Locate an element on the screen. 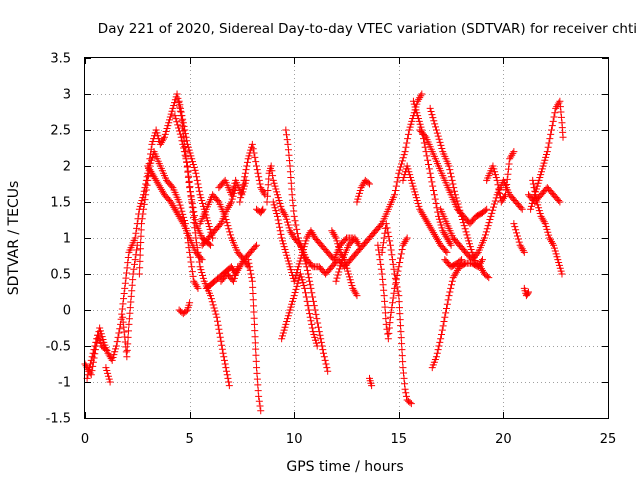 The width and height of the screenshot is (640, 480). y-tick-label: 0 is located at coordinates (67, 311).